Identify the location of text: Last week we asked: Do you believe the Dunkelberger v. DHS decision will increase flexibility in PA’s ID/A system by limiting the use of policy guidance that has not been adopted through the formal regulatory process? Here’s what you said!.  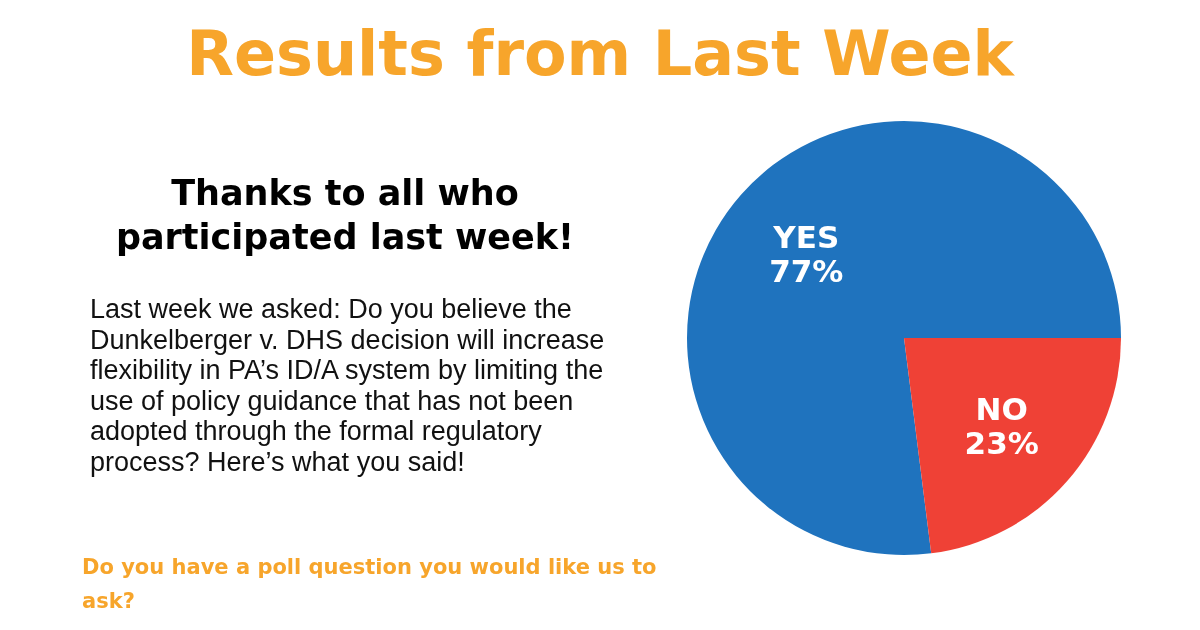
(347, 385).